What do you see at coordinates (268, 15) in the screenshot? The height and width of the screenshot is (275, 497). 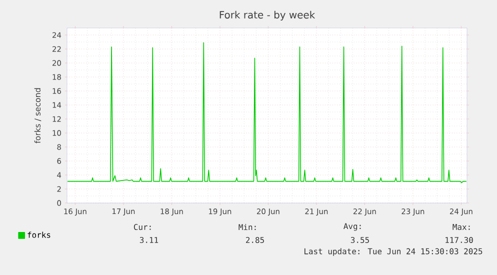 I see `chart-title: Fork rate - by week` at bounding box center [268, 15].